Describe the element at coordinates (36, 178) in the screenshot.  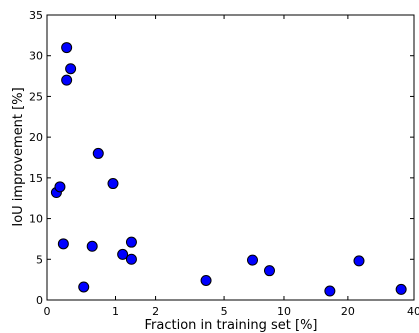
I see `y-tick-label: 15` at that location.